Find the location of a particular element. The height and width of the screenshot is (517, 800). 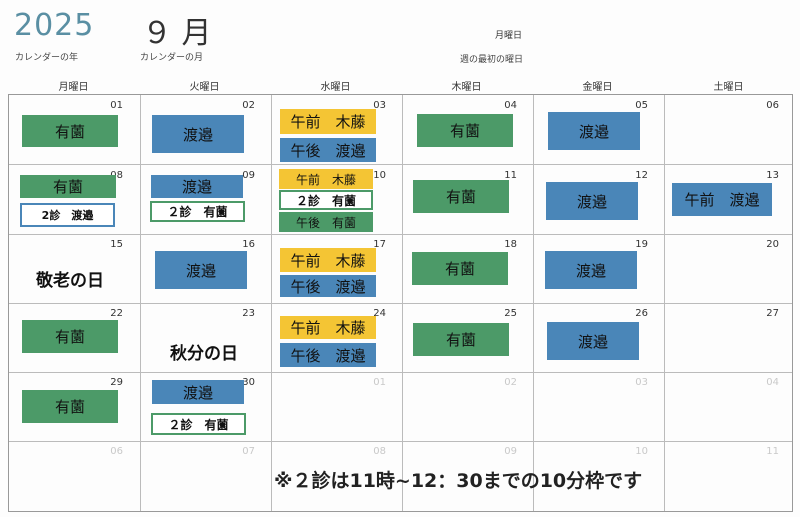

day-number: 10 is located at coordinates (379, 175).